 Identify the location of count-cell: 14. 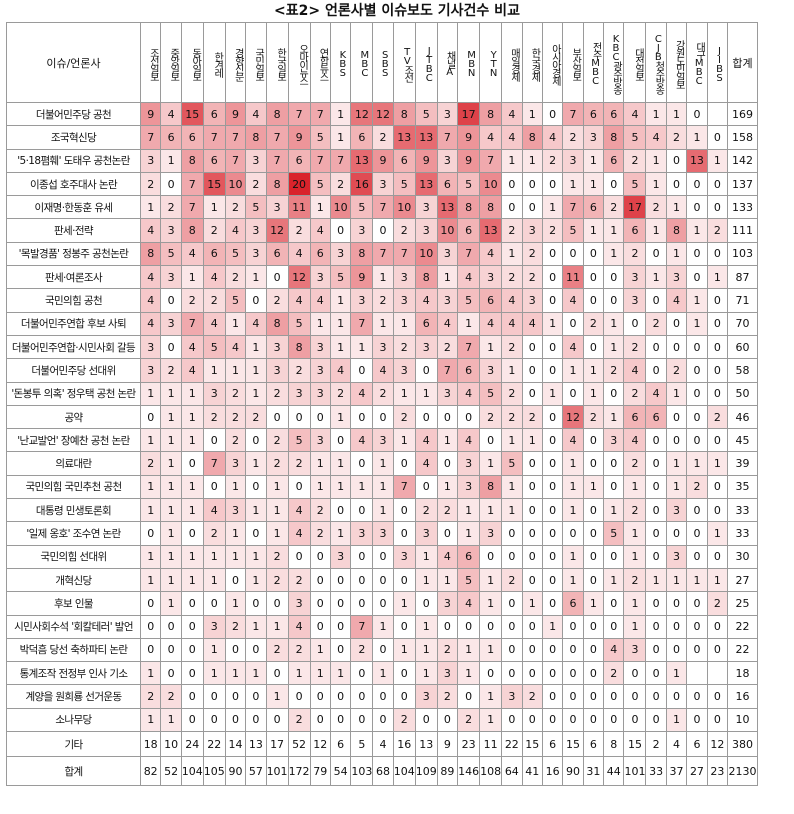
(235, 744).